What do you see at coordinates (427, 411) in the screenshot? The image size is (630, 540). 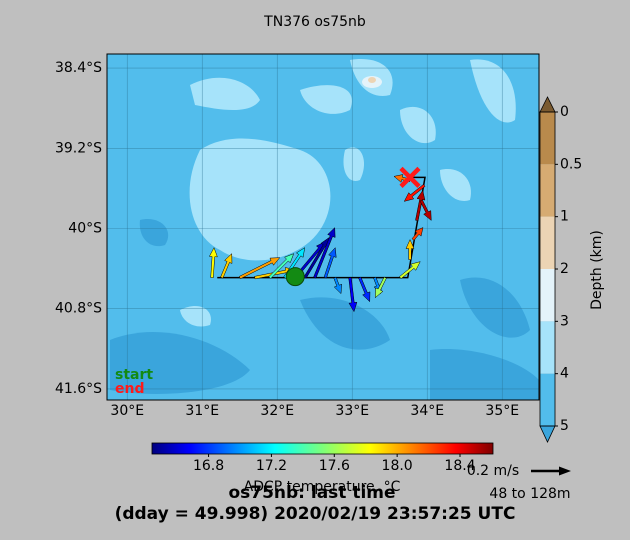 I see `lon-tick-label: 34°E` at bounding box center [427, 411].